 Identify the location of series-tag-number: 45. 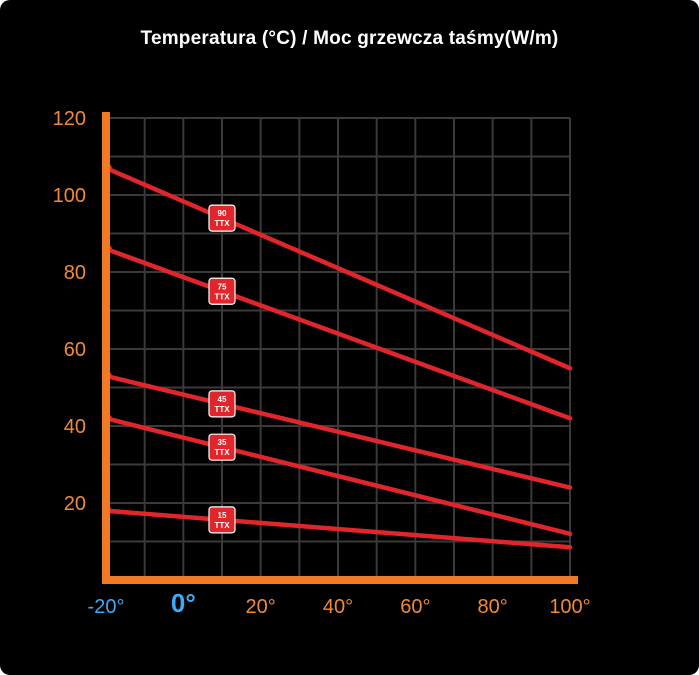
(222, 399).